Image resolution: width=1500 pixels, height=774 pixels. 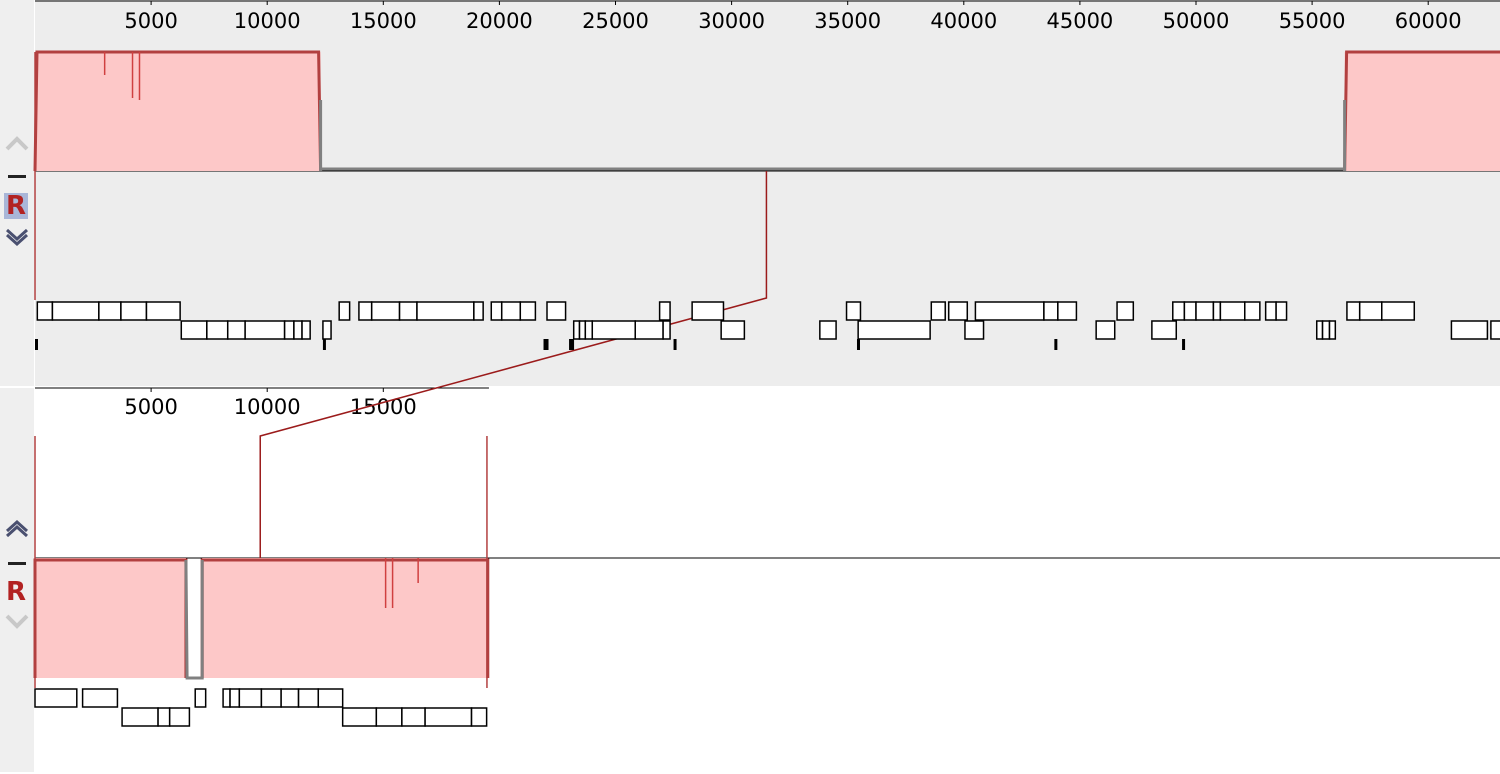 What do you see at coordinates (1428, 21) in the screenshot?
I see `top-ruler-tick-label: 60000` at bounding box center [1428, 21].